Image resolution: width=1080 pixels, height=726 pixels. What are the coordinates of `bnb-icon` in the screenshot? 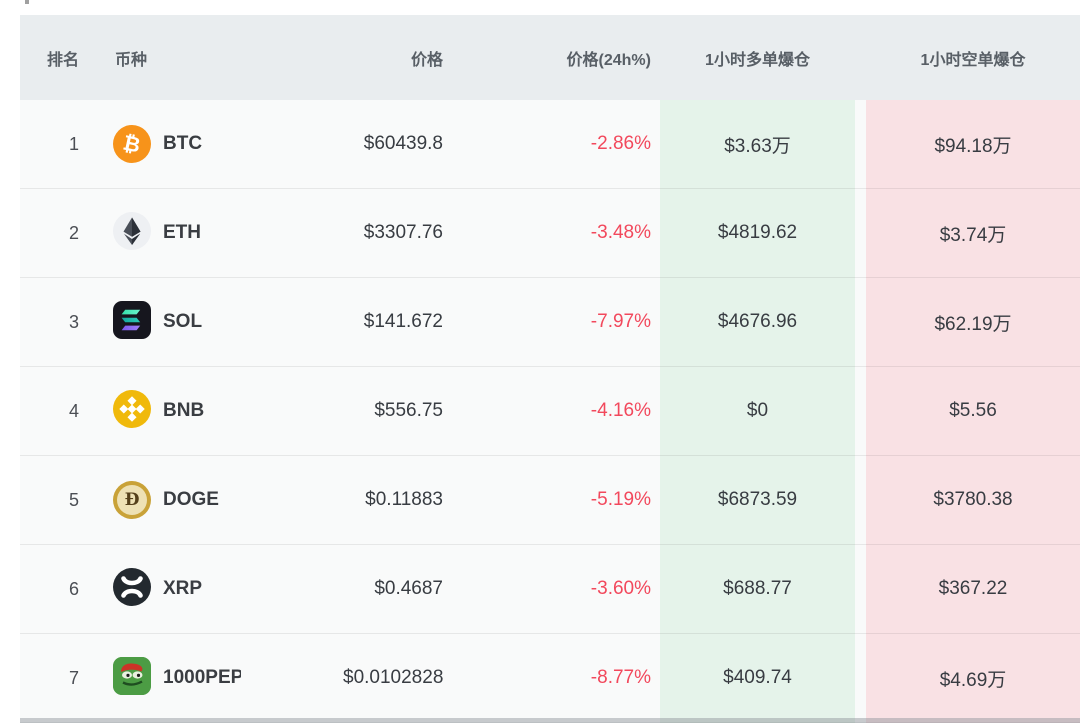 It's located at (132, 411).